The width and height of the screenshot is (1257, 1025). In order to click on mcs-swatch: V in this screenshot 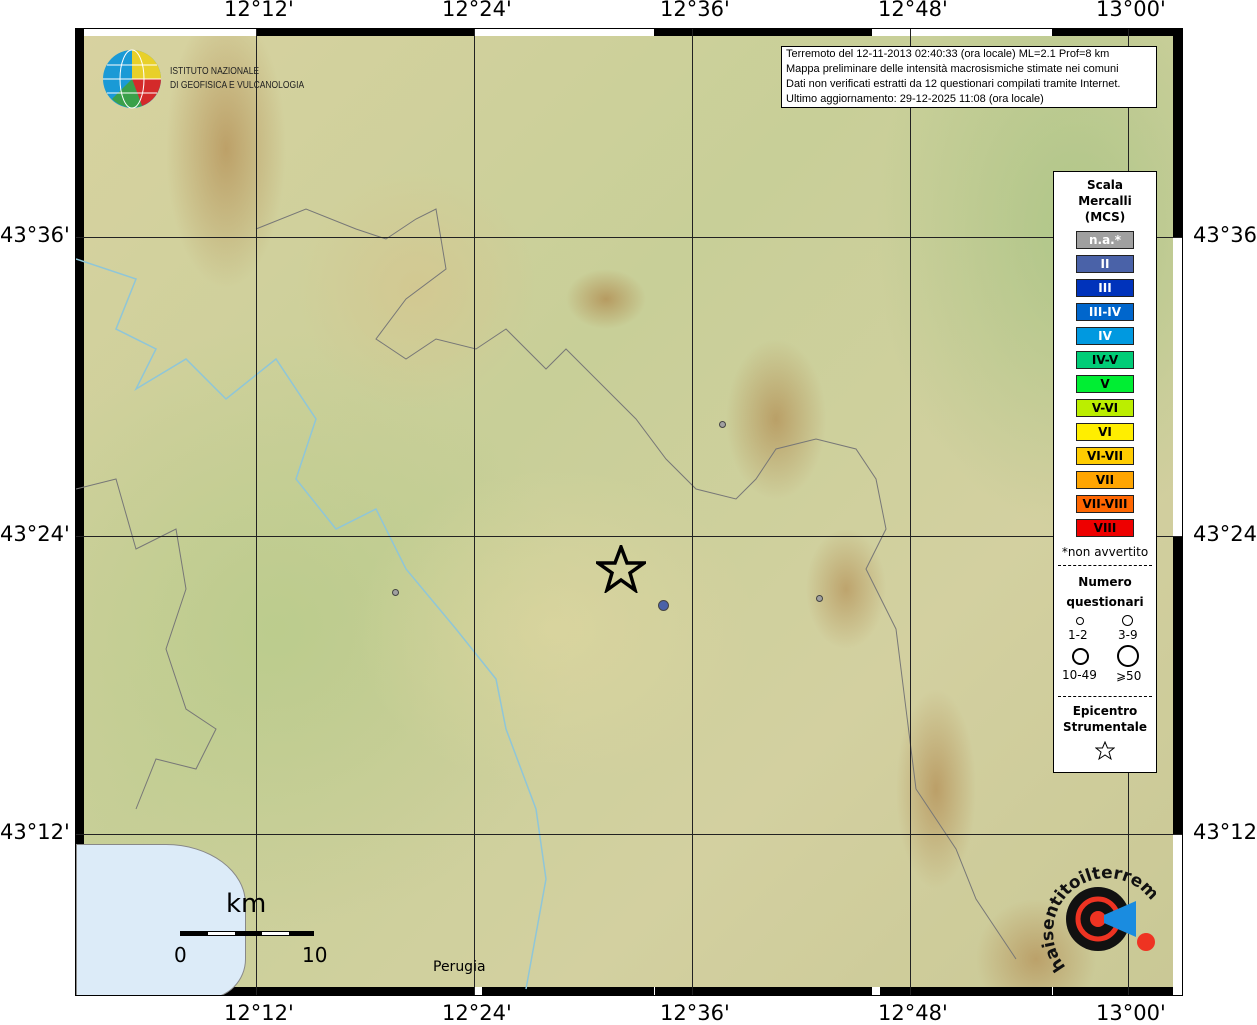, I will do `click(1105, 384)`.